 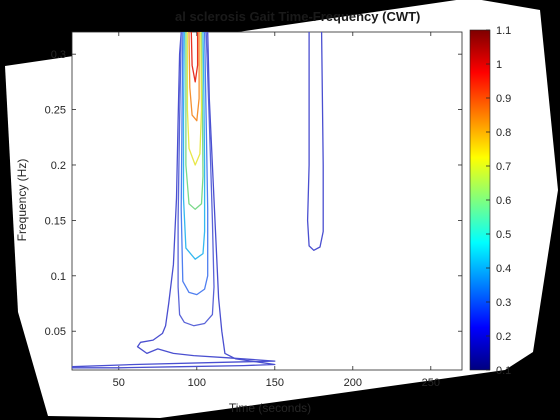 I want to click on colorbar-tick-label: 0.7, so click(x=503, y=167).